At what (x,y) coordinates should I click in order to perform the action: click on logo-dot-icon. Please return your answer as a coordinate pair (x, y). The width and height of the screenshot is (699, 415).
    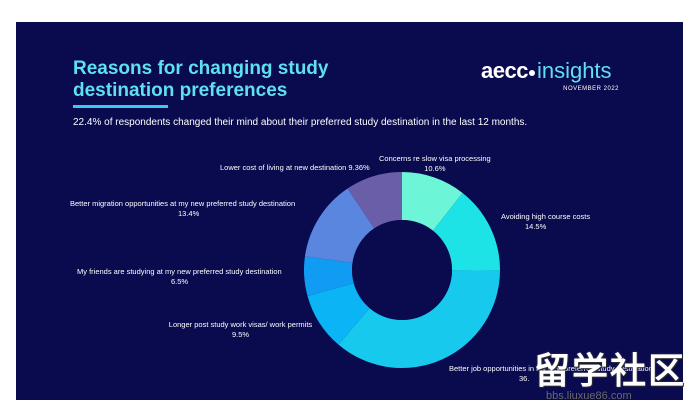
    Looking at the image, I should click on (531, 73).